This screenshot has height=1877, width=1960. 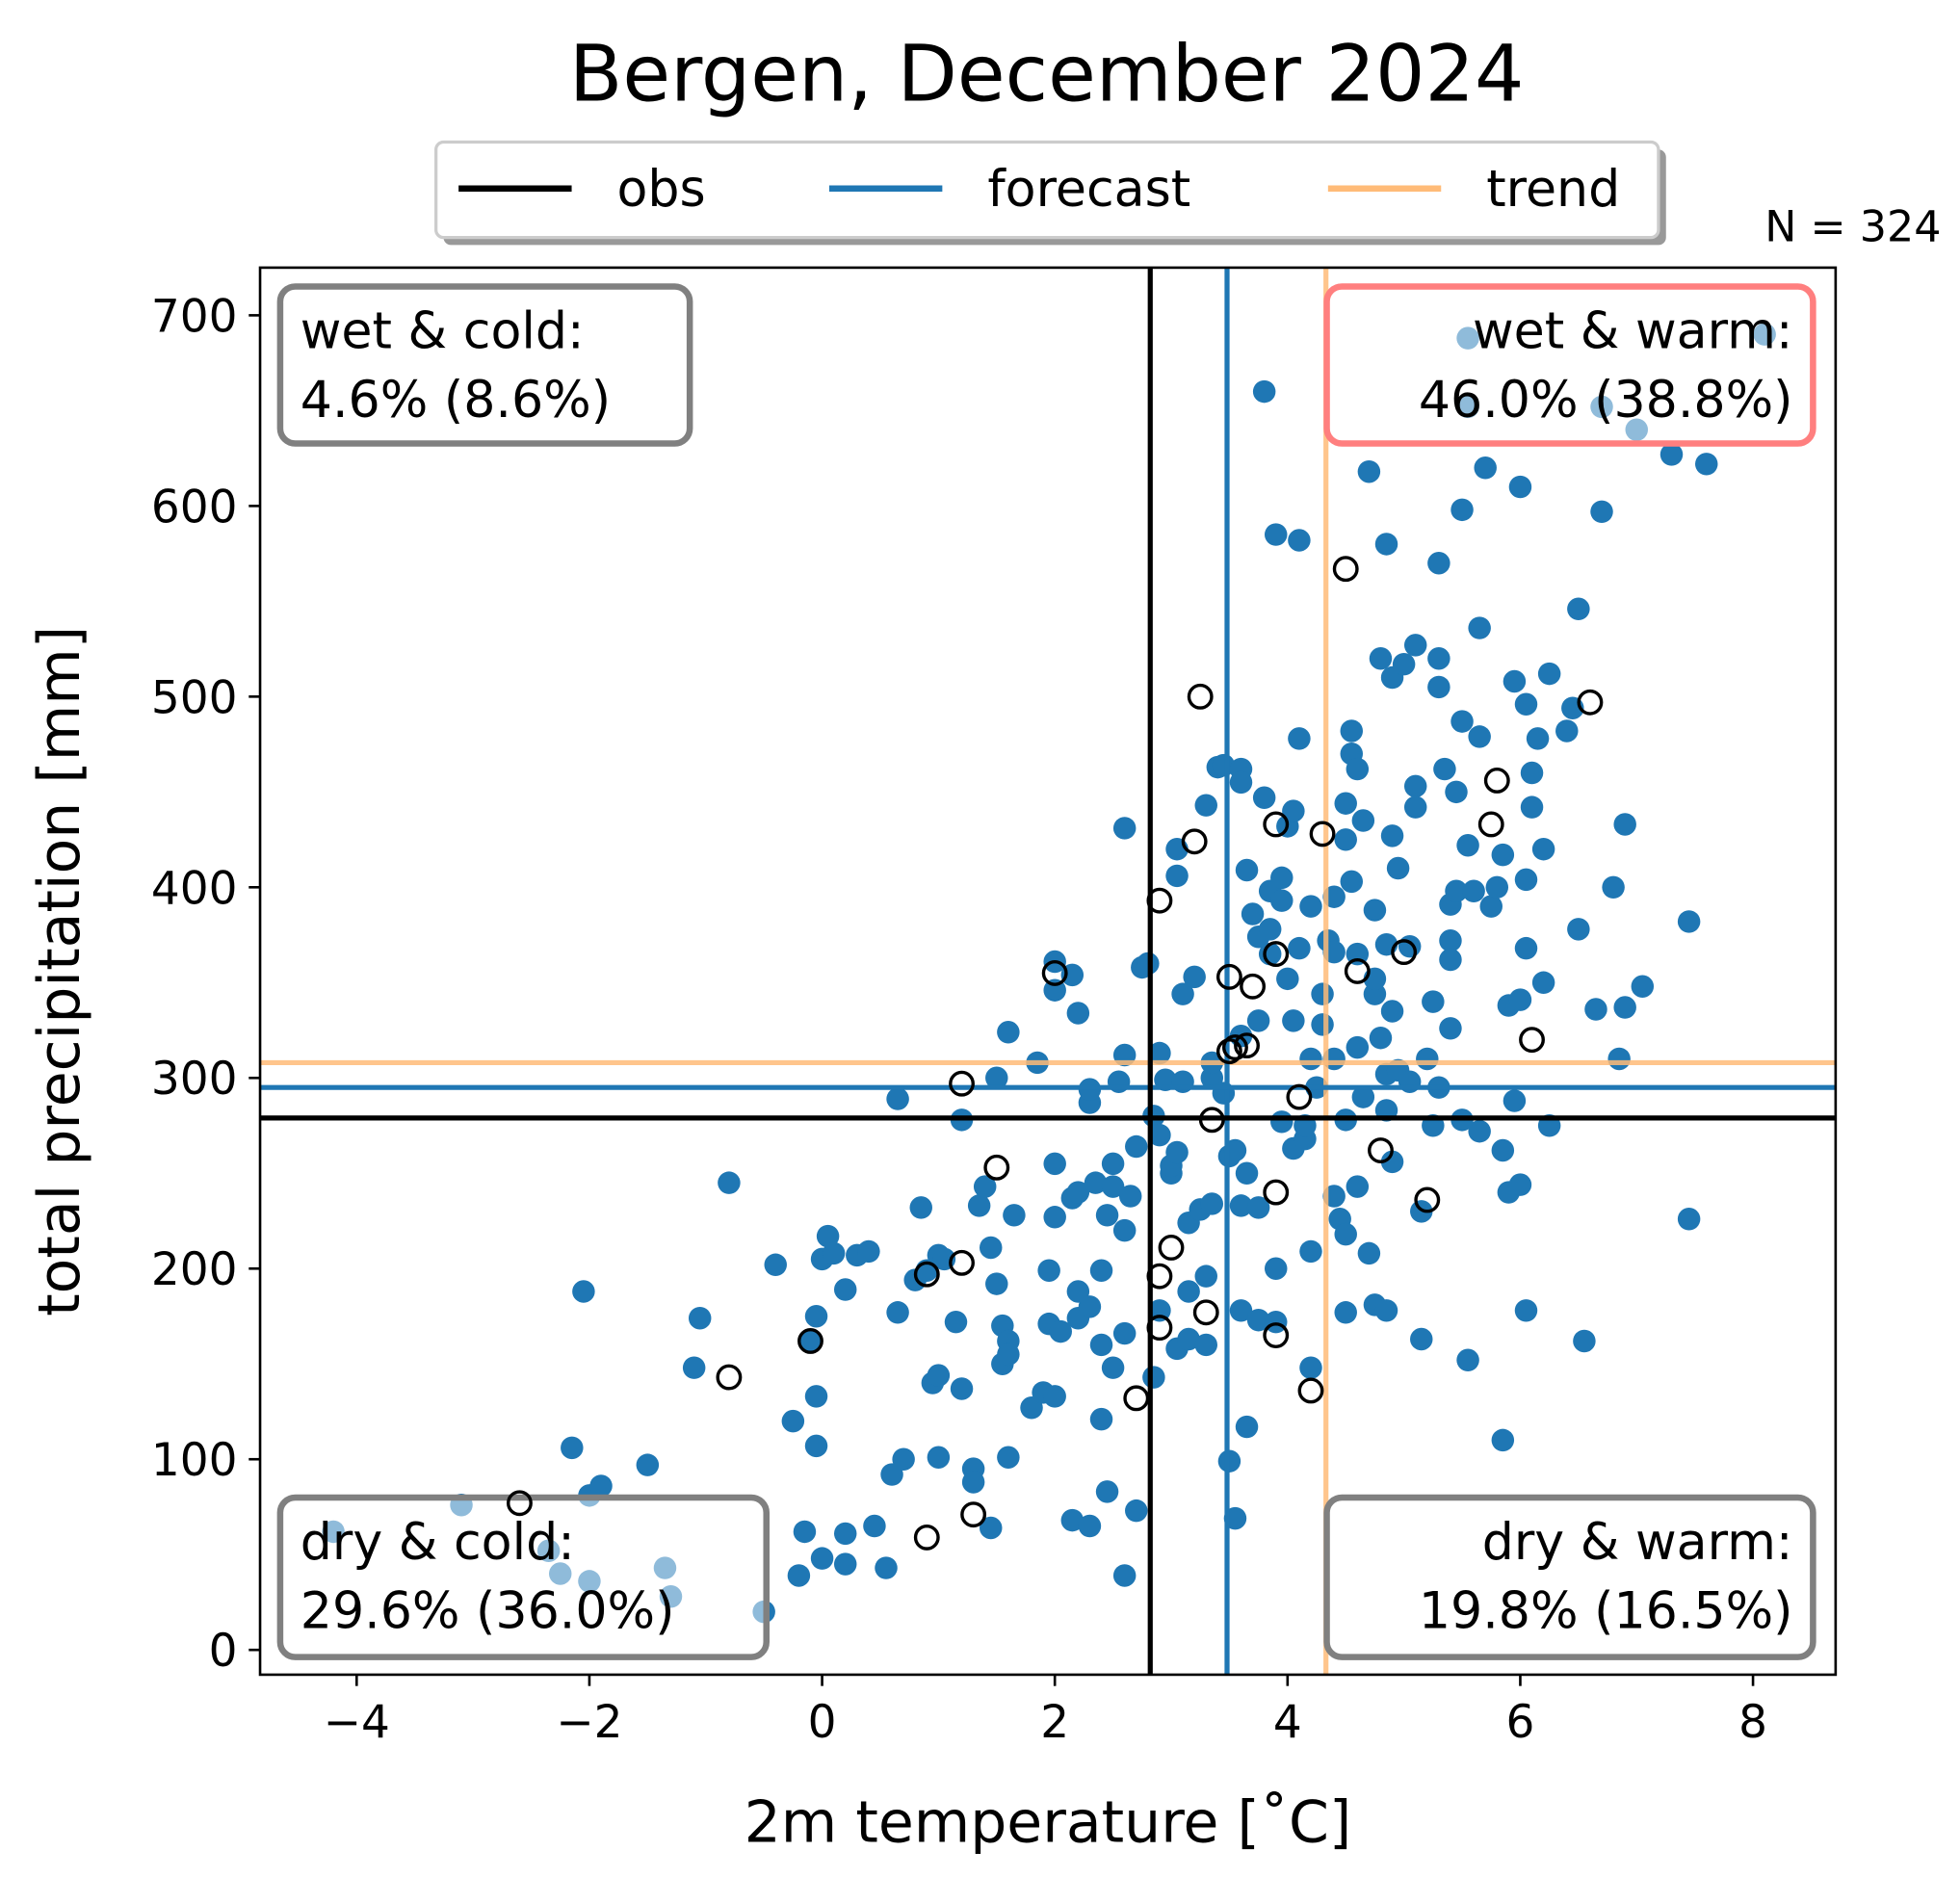 I want to click on y-tick-label: 400, so click(x=194, y=889).